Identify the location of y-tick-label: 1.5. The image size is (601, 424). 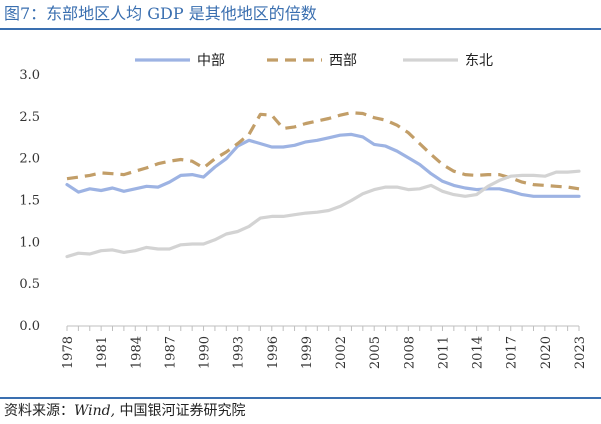
(29, 201).